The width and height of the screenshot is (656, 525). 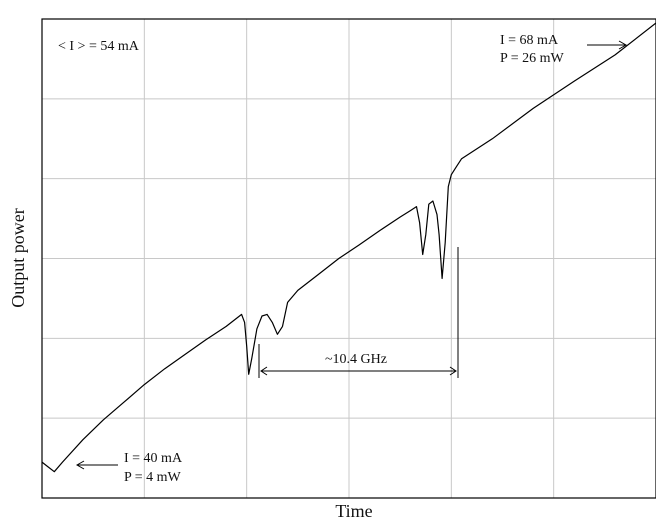 I want to click on annotation-end-current: I = 68 mA, so click(x=529, y=40).